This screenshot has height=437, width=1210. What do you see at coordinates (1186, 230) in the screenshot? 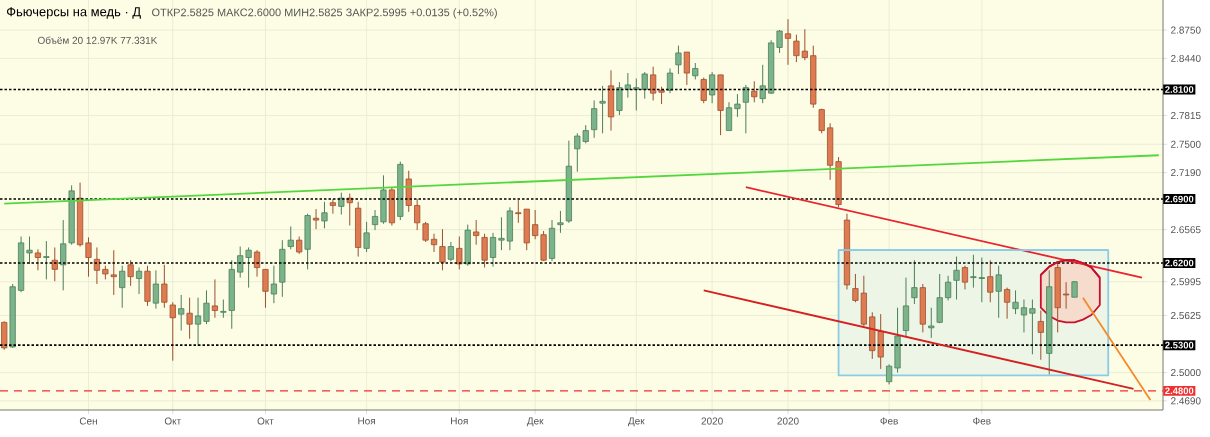
I see `y-tick-label: 2.6565` at bounding box center [1186, 230].